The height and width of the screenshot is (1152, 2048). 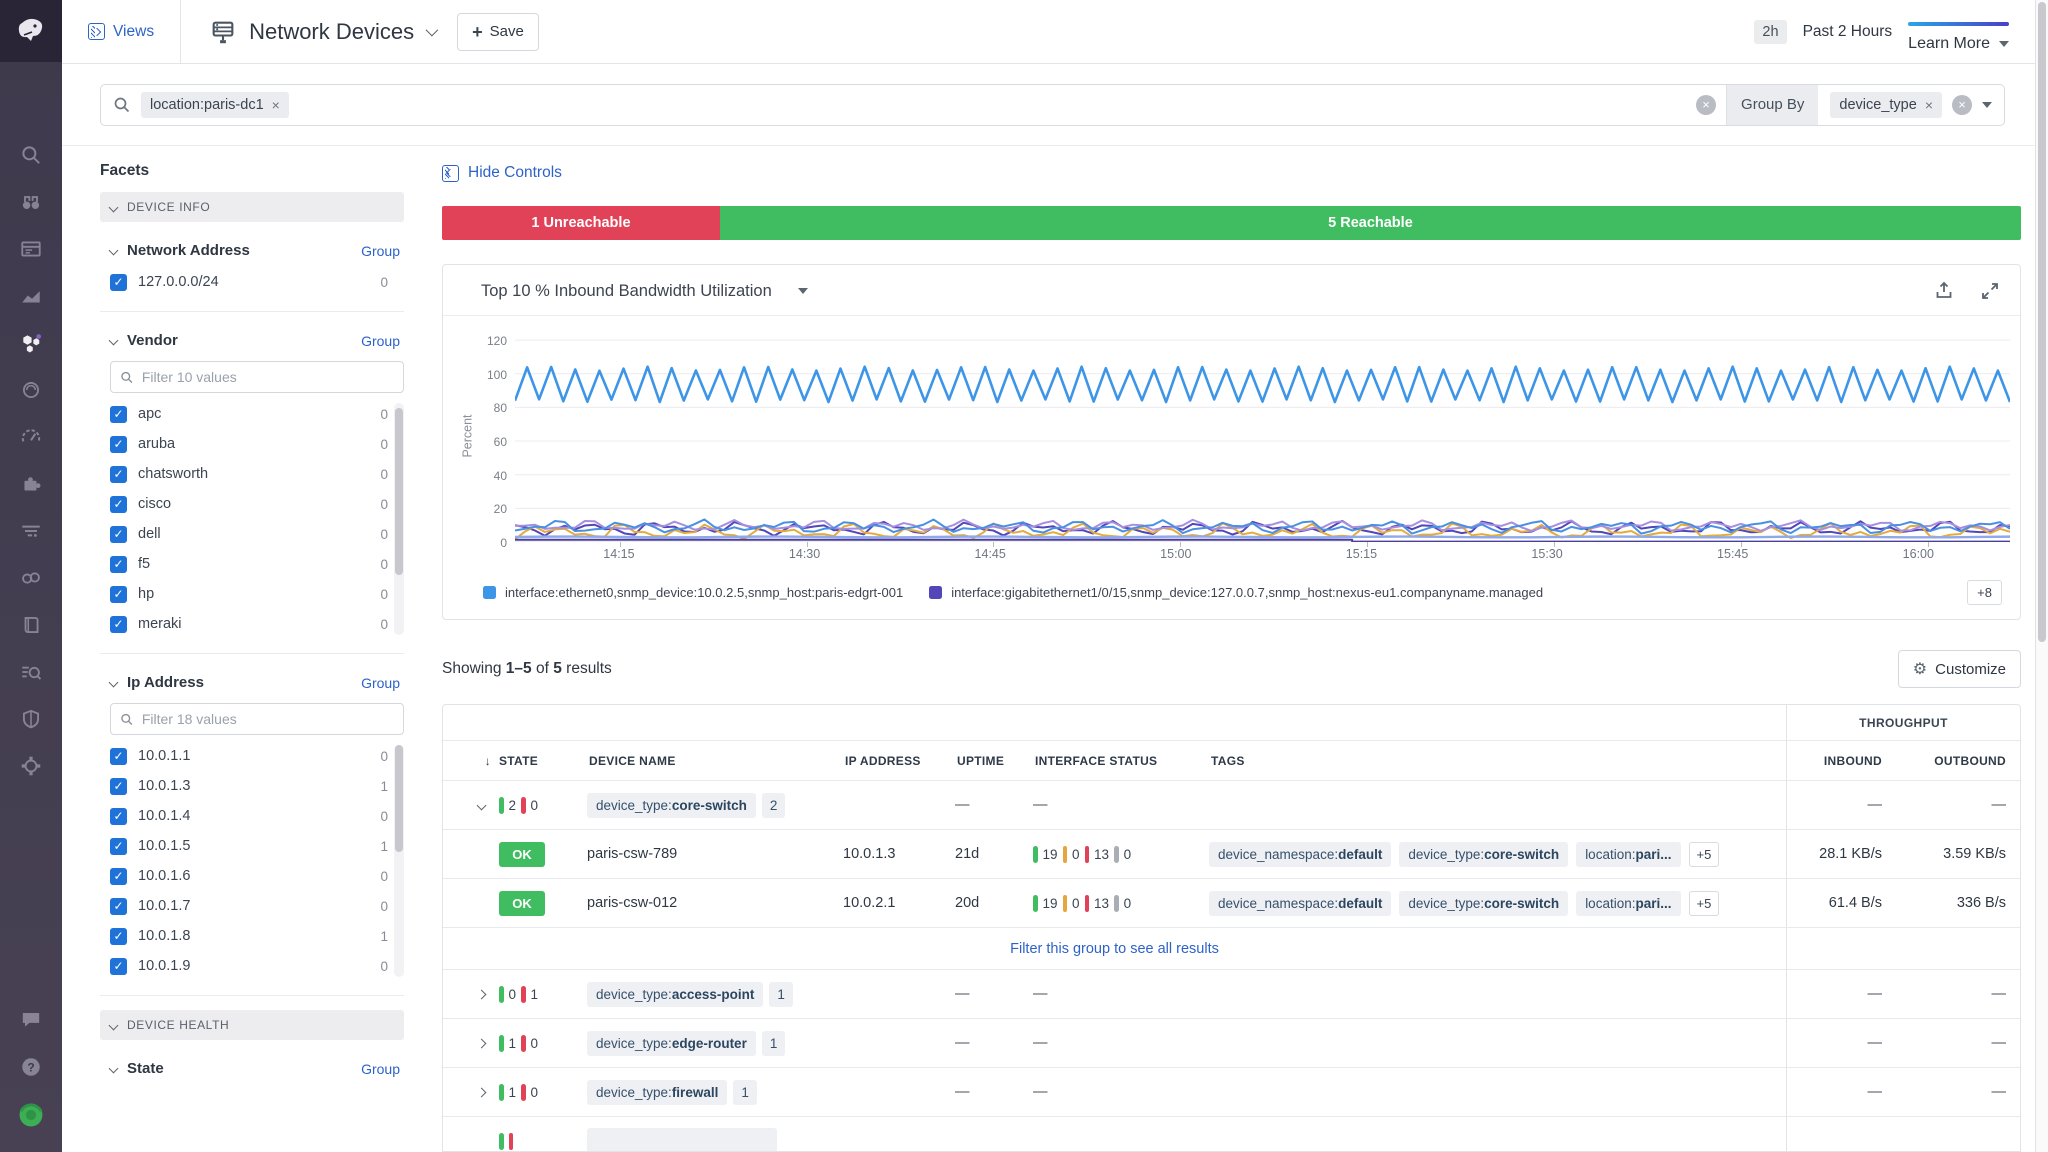 I want to click on group-tag-chip: device_type:core-switch, so click(x=671, y=805).